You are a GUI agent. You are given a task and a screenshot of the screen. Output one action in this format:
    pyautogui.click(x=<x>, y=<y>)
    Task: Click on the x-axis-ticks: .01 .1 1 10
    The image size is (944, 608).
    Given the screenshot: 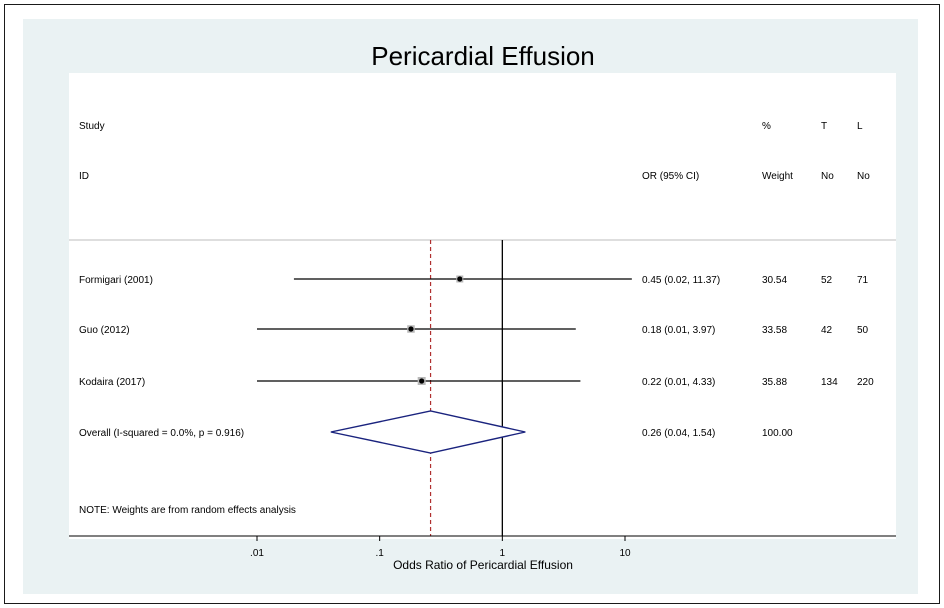 What is the action you would take?
    pyautogui.click(x=440, y=547)
    